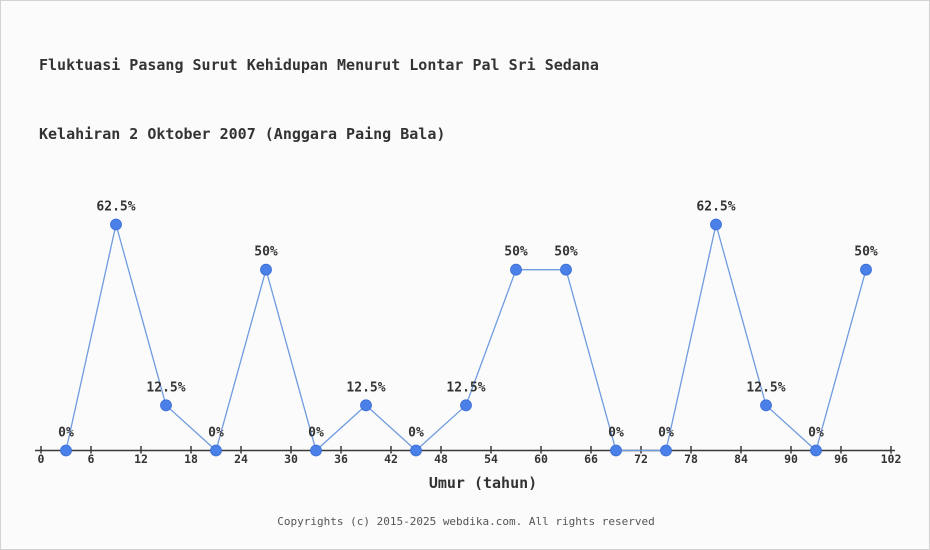  Describe the element at coordinates (891, 459) in the screenshot. I see `x-axis-tick-label: 102` at that location.